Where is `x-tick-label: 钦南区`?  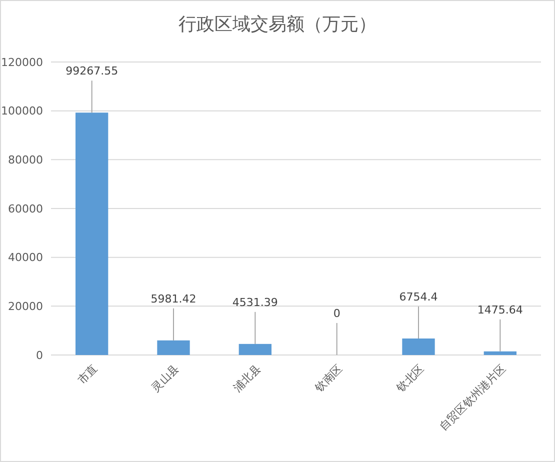 x-tick-label: 钦南区 is located at coordinates (328, 379).